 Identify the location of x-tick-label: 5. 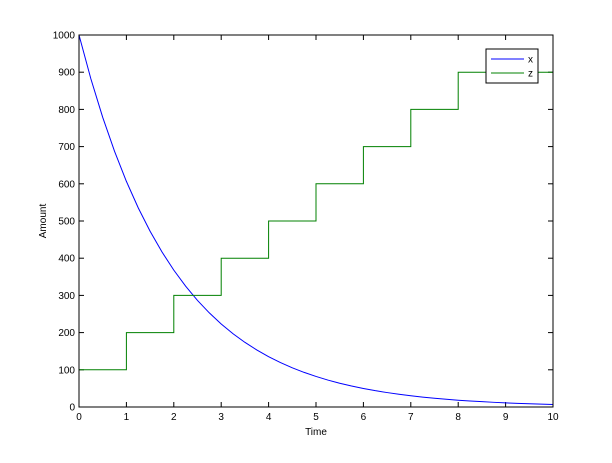
(316, 417).